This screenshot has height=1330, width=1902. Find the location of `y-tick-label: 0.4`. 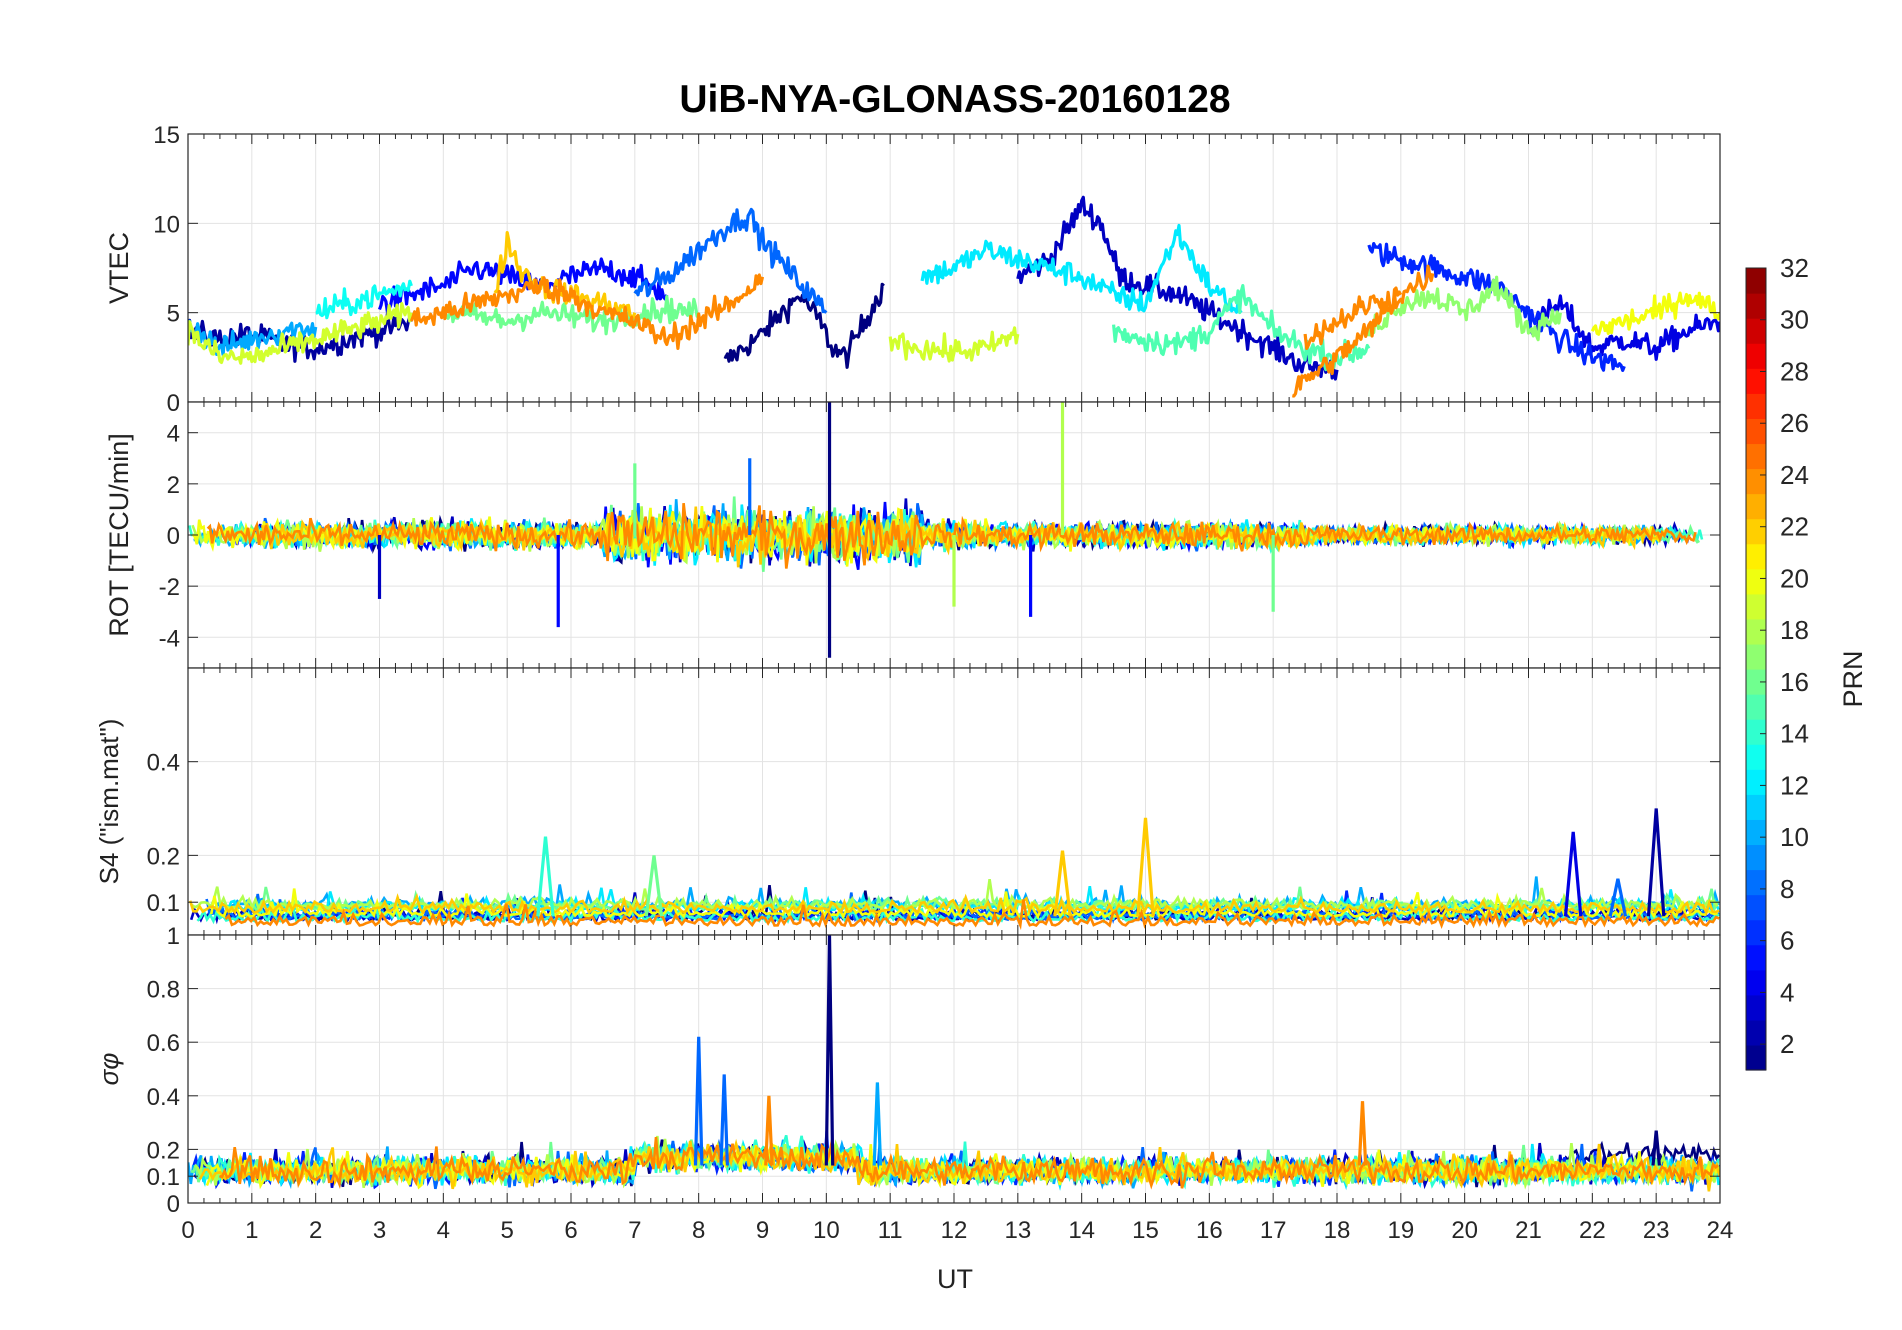

y-tick-label: 0.4 is located at coordinates (163, 1097).